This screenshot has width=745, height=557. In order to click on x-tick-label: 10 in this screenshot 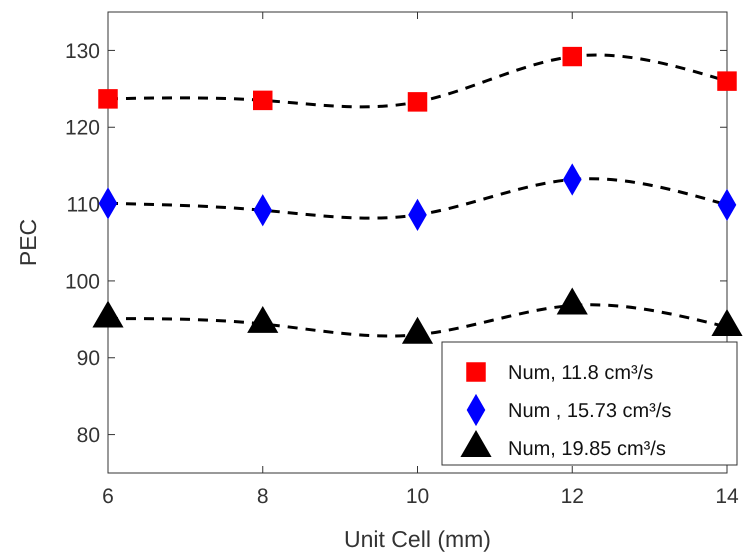, I will do `click(418, 496)`.